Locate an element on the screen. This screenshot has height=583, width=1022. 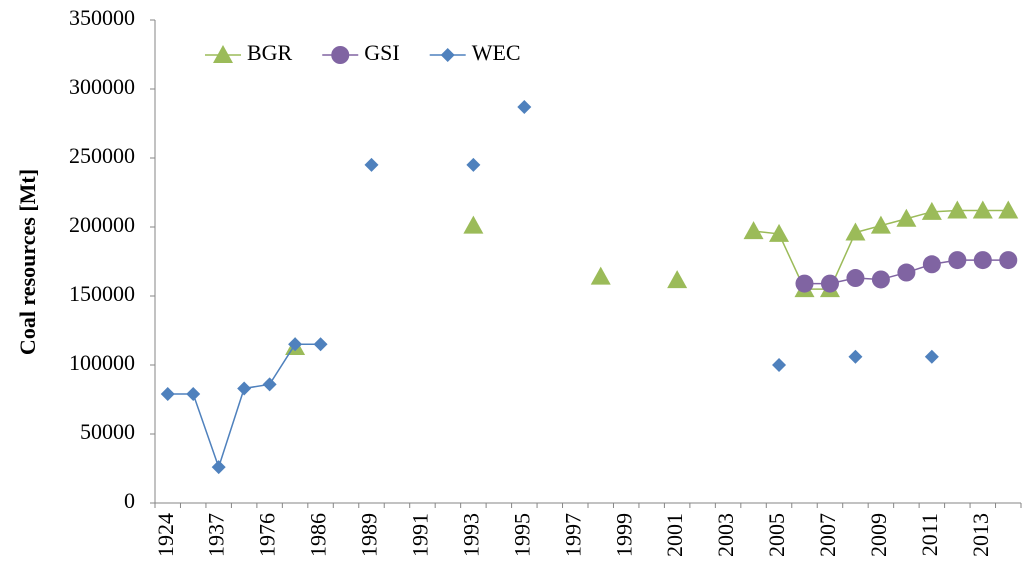
y-tick-label: 350000 is located at coordinates (102, 17).